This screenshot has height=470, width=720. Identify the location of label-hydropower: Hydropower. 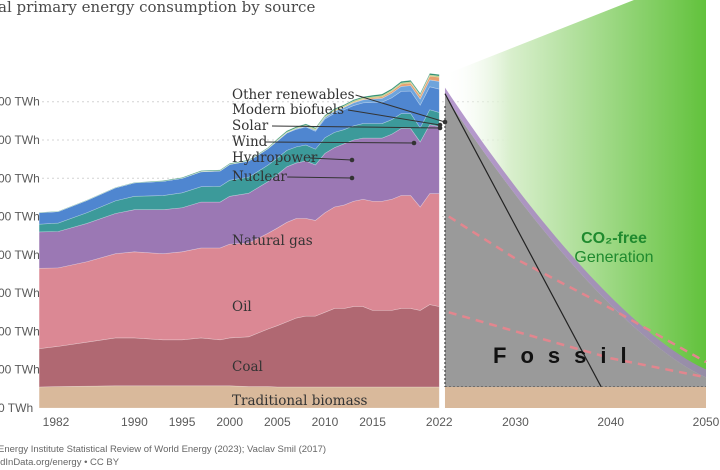
(275, 158).